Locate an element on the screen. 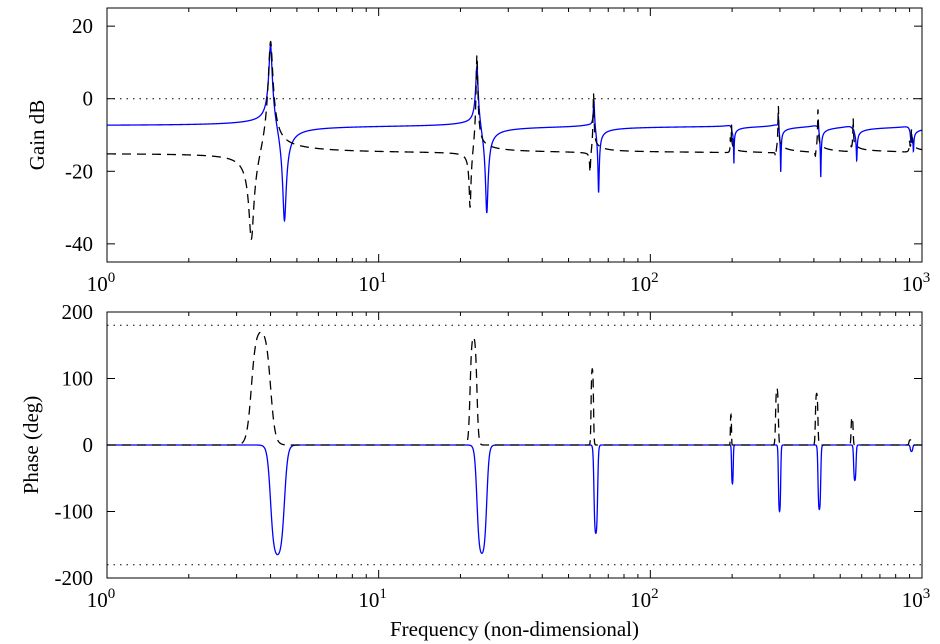  gain-y-axis-label: Gain dB is located at coordinates (37, 135).